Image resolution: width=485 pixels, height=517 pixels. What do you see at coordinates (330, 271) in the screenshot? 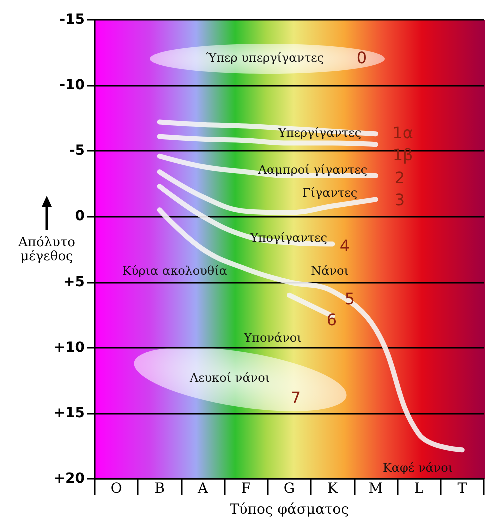
I see `annotation: Νάνοι` at bounding box center [330, 271].